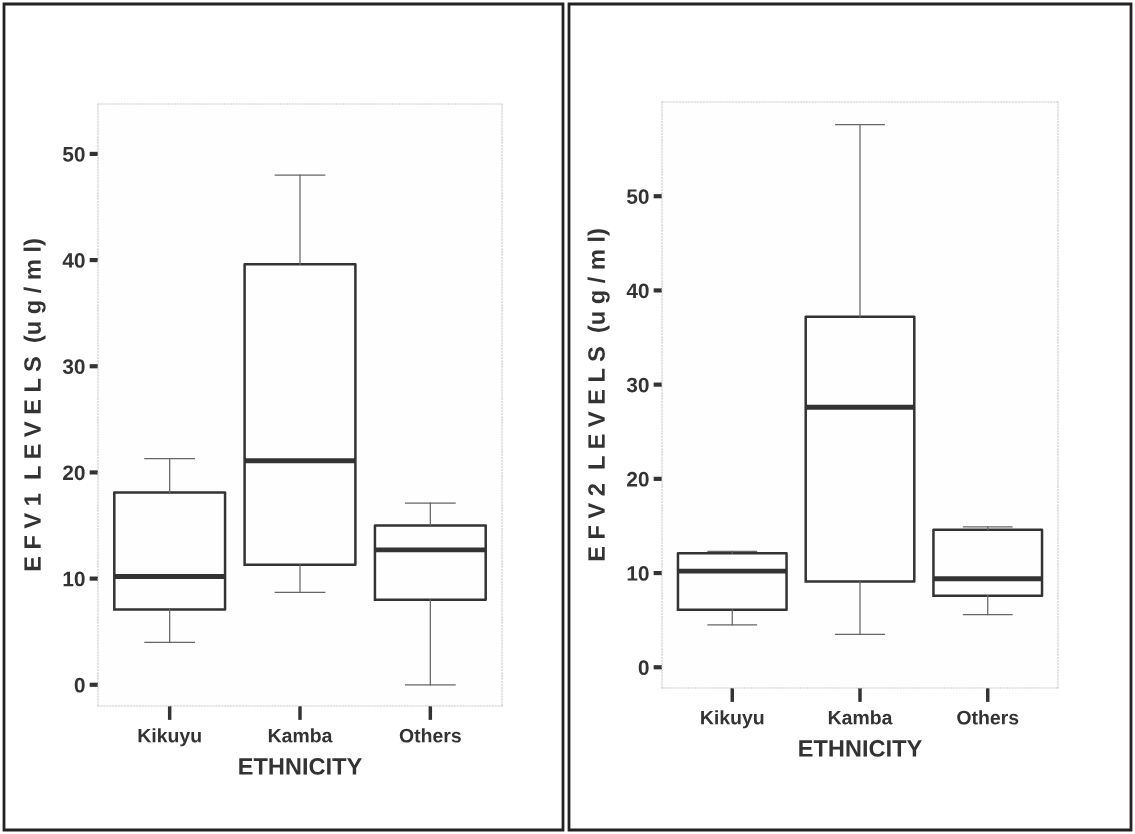 This screenshot has width=1135, height=834. Describe the element at coordinates (598, 395) in the screenshot. I see `y-axis-title: E F V 2 L E V E L S (u g / m l)` at that location.